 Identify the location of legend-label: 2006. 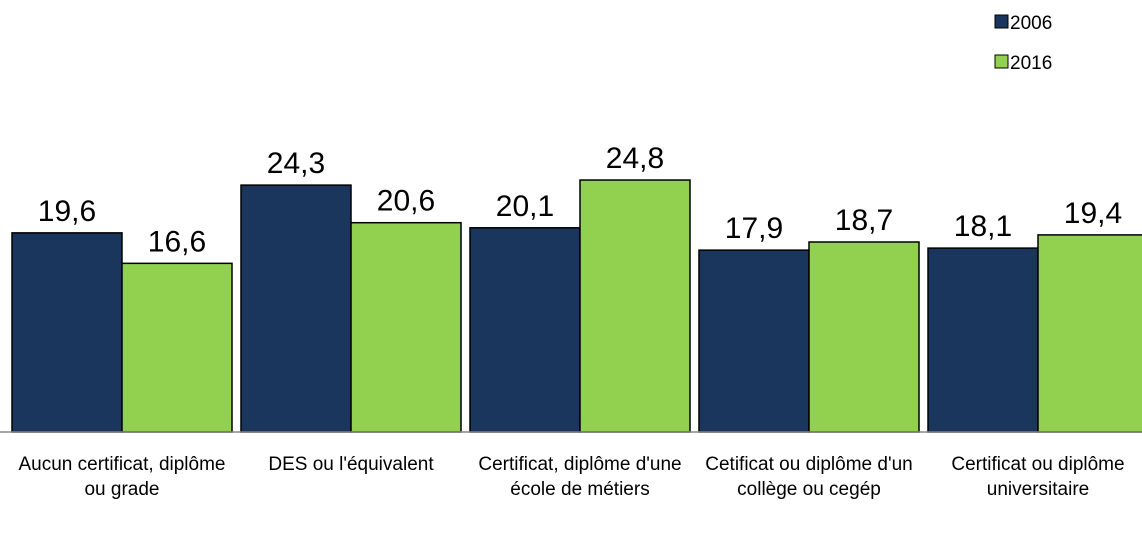
(1031, 23).